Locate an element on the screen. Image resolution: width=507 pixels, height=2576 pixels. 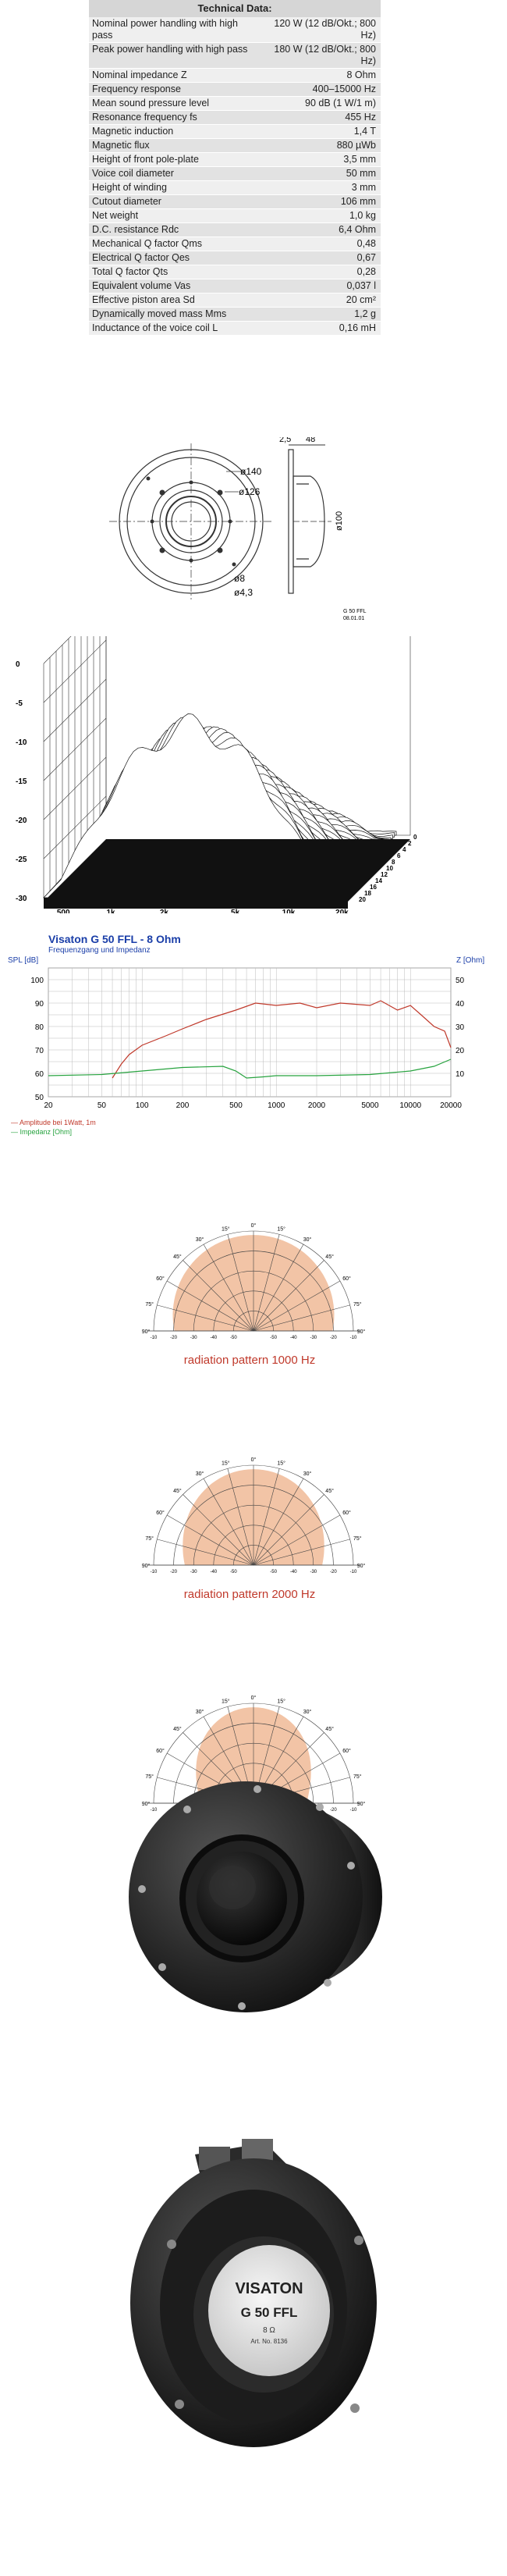
dim-side-a: 2,5 is located at coordinates (285, 440).